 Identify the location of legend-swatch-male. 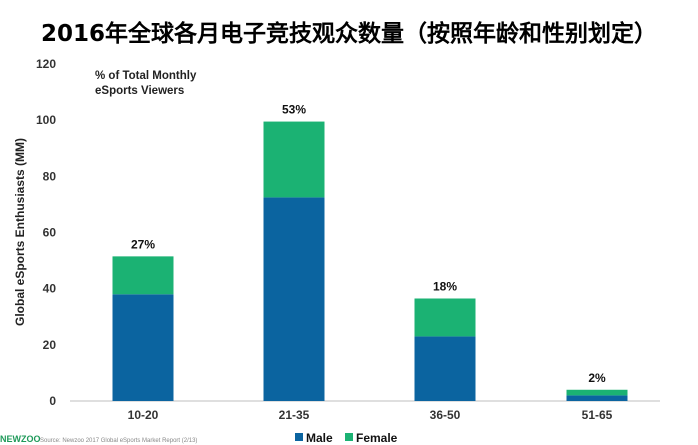
(299, 437).